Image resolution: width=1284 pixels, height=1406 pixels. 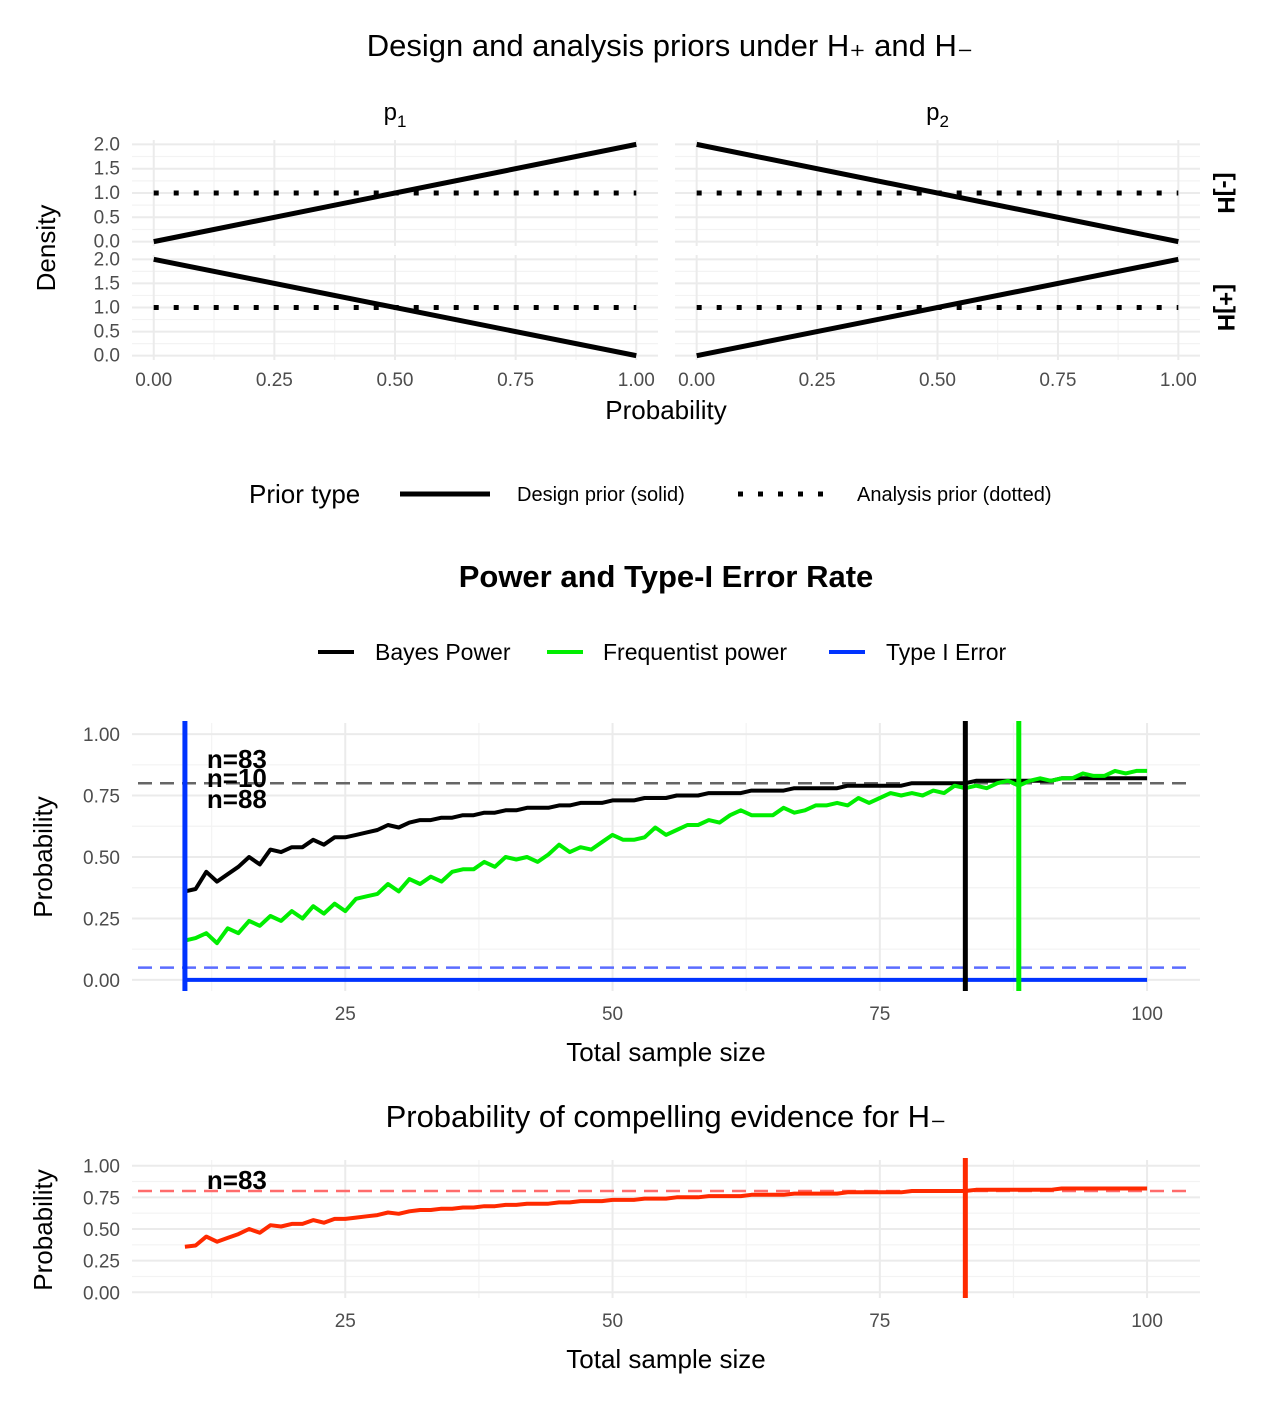 What do you see at coordinates (1225, 307) in the screenshot?
I see `facet-row-label: [+]H` at bounding box center [1225, 307].